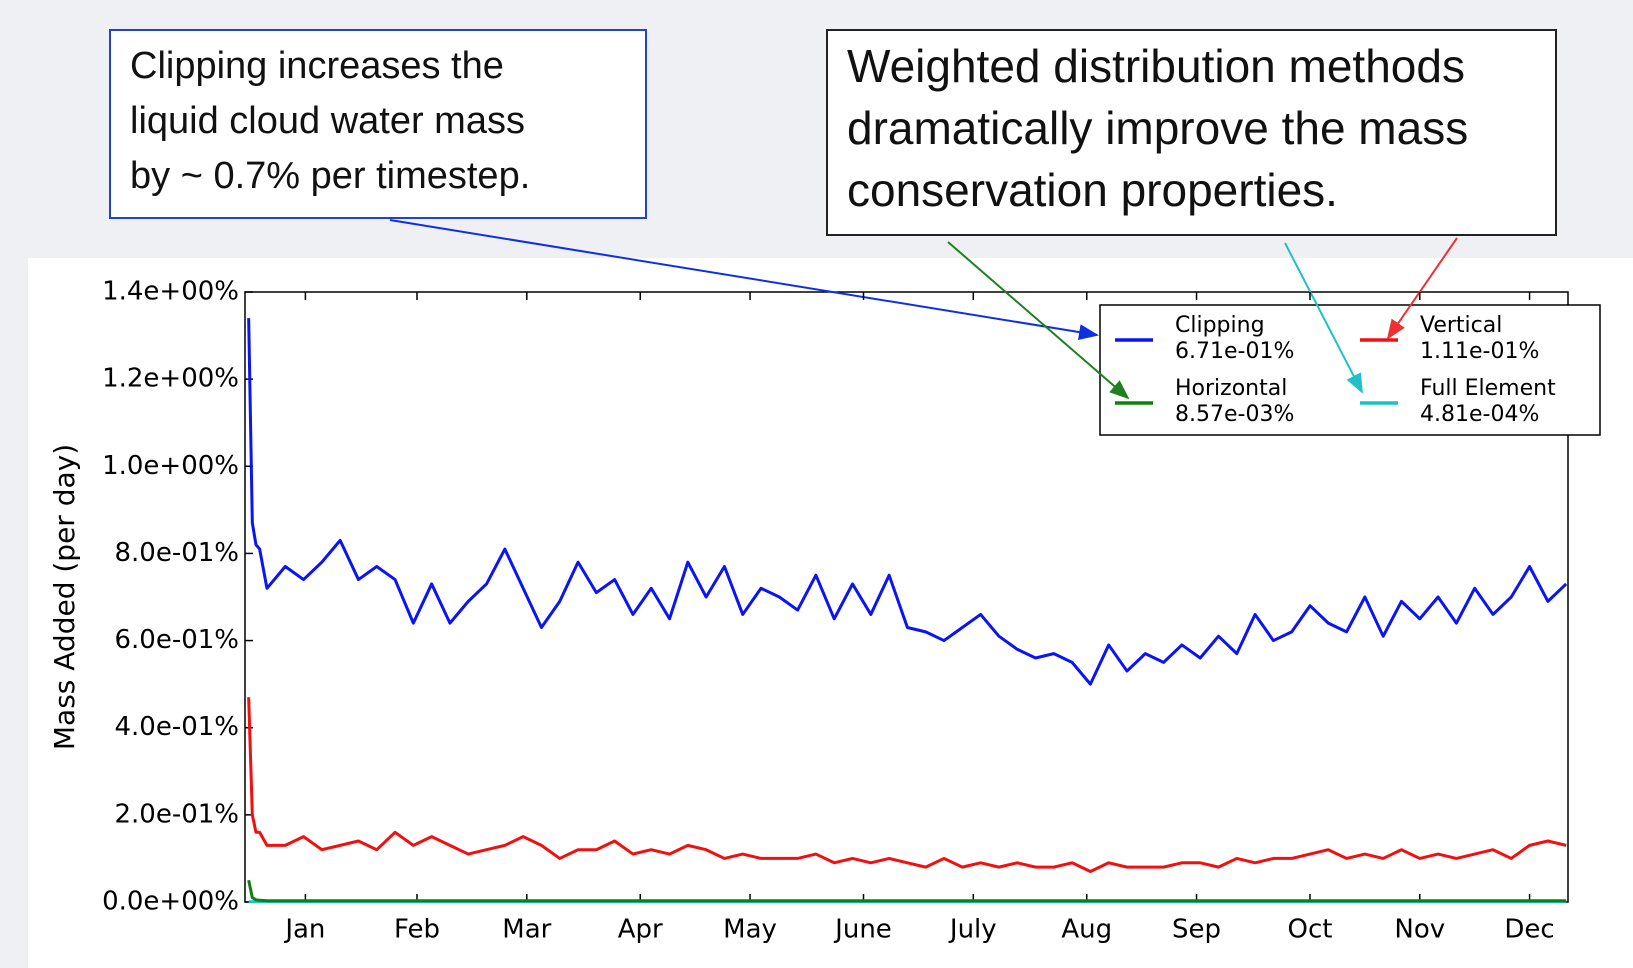  Describe the element at coordinates (1234, 414) in the screenshot. I see `legend-value: 8.57e-03%` at that location.